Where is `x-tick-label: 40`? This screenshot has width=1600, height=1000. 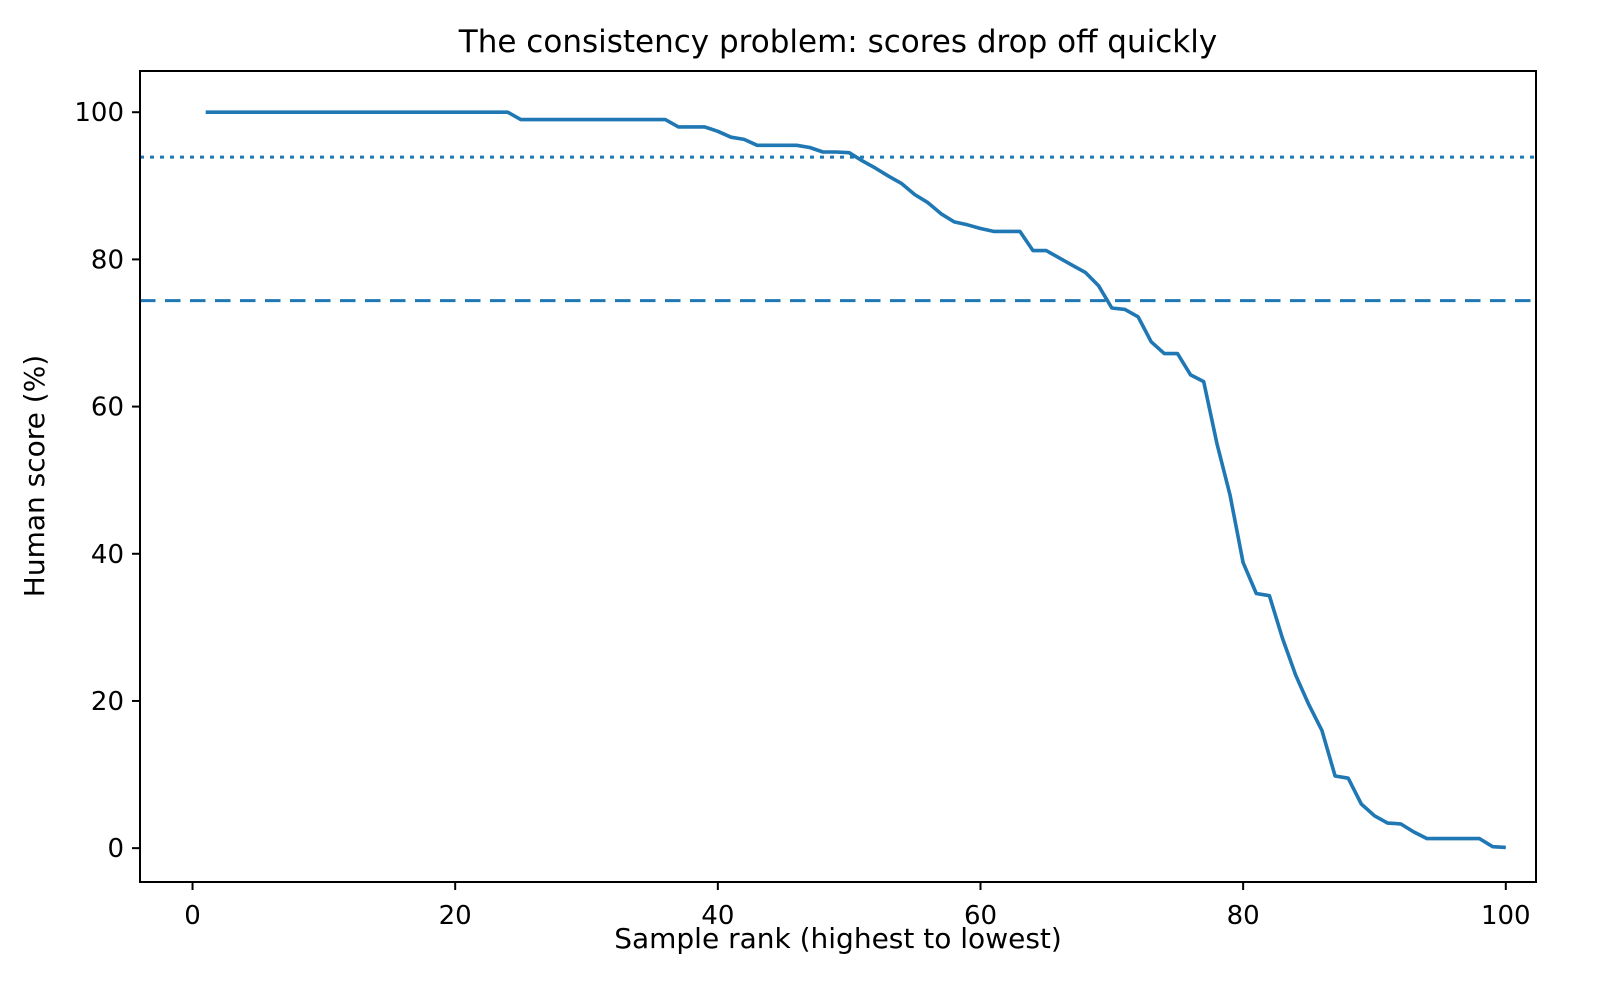 x-tick-label: 40 is located at coordinates (717, 916).